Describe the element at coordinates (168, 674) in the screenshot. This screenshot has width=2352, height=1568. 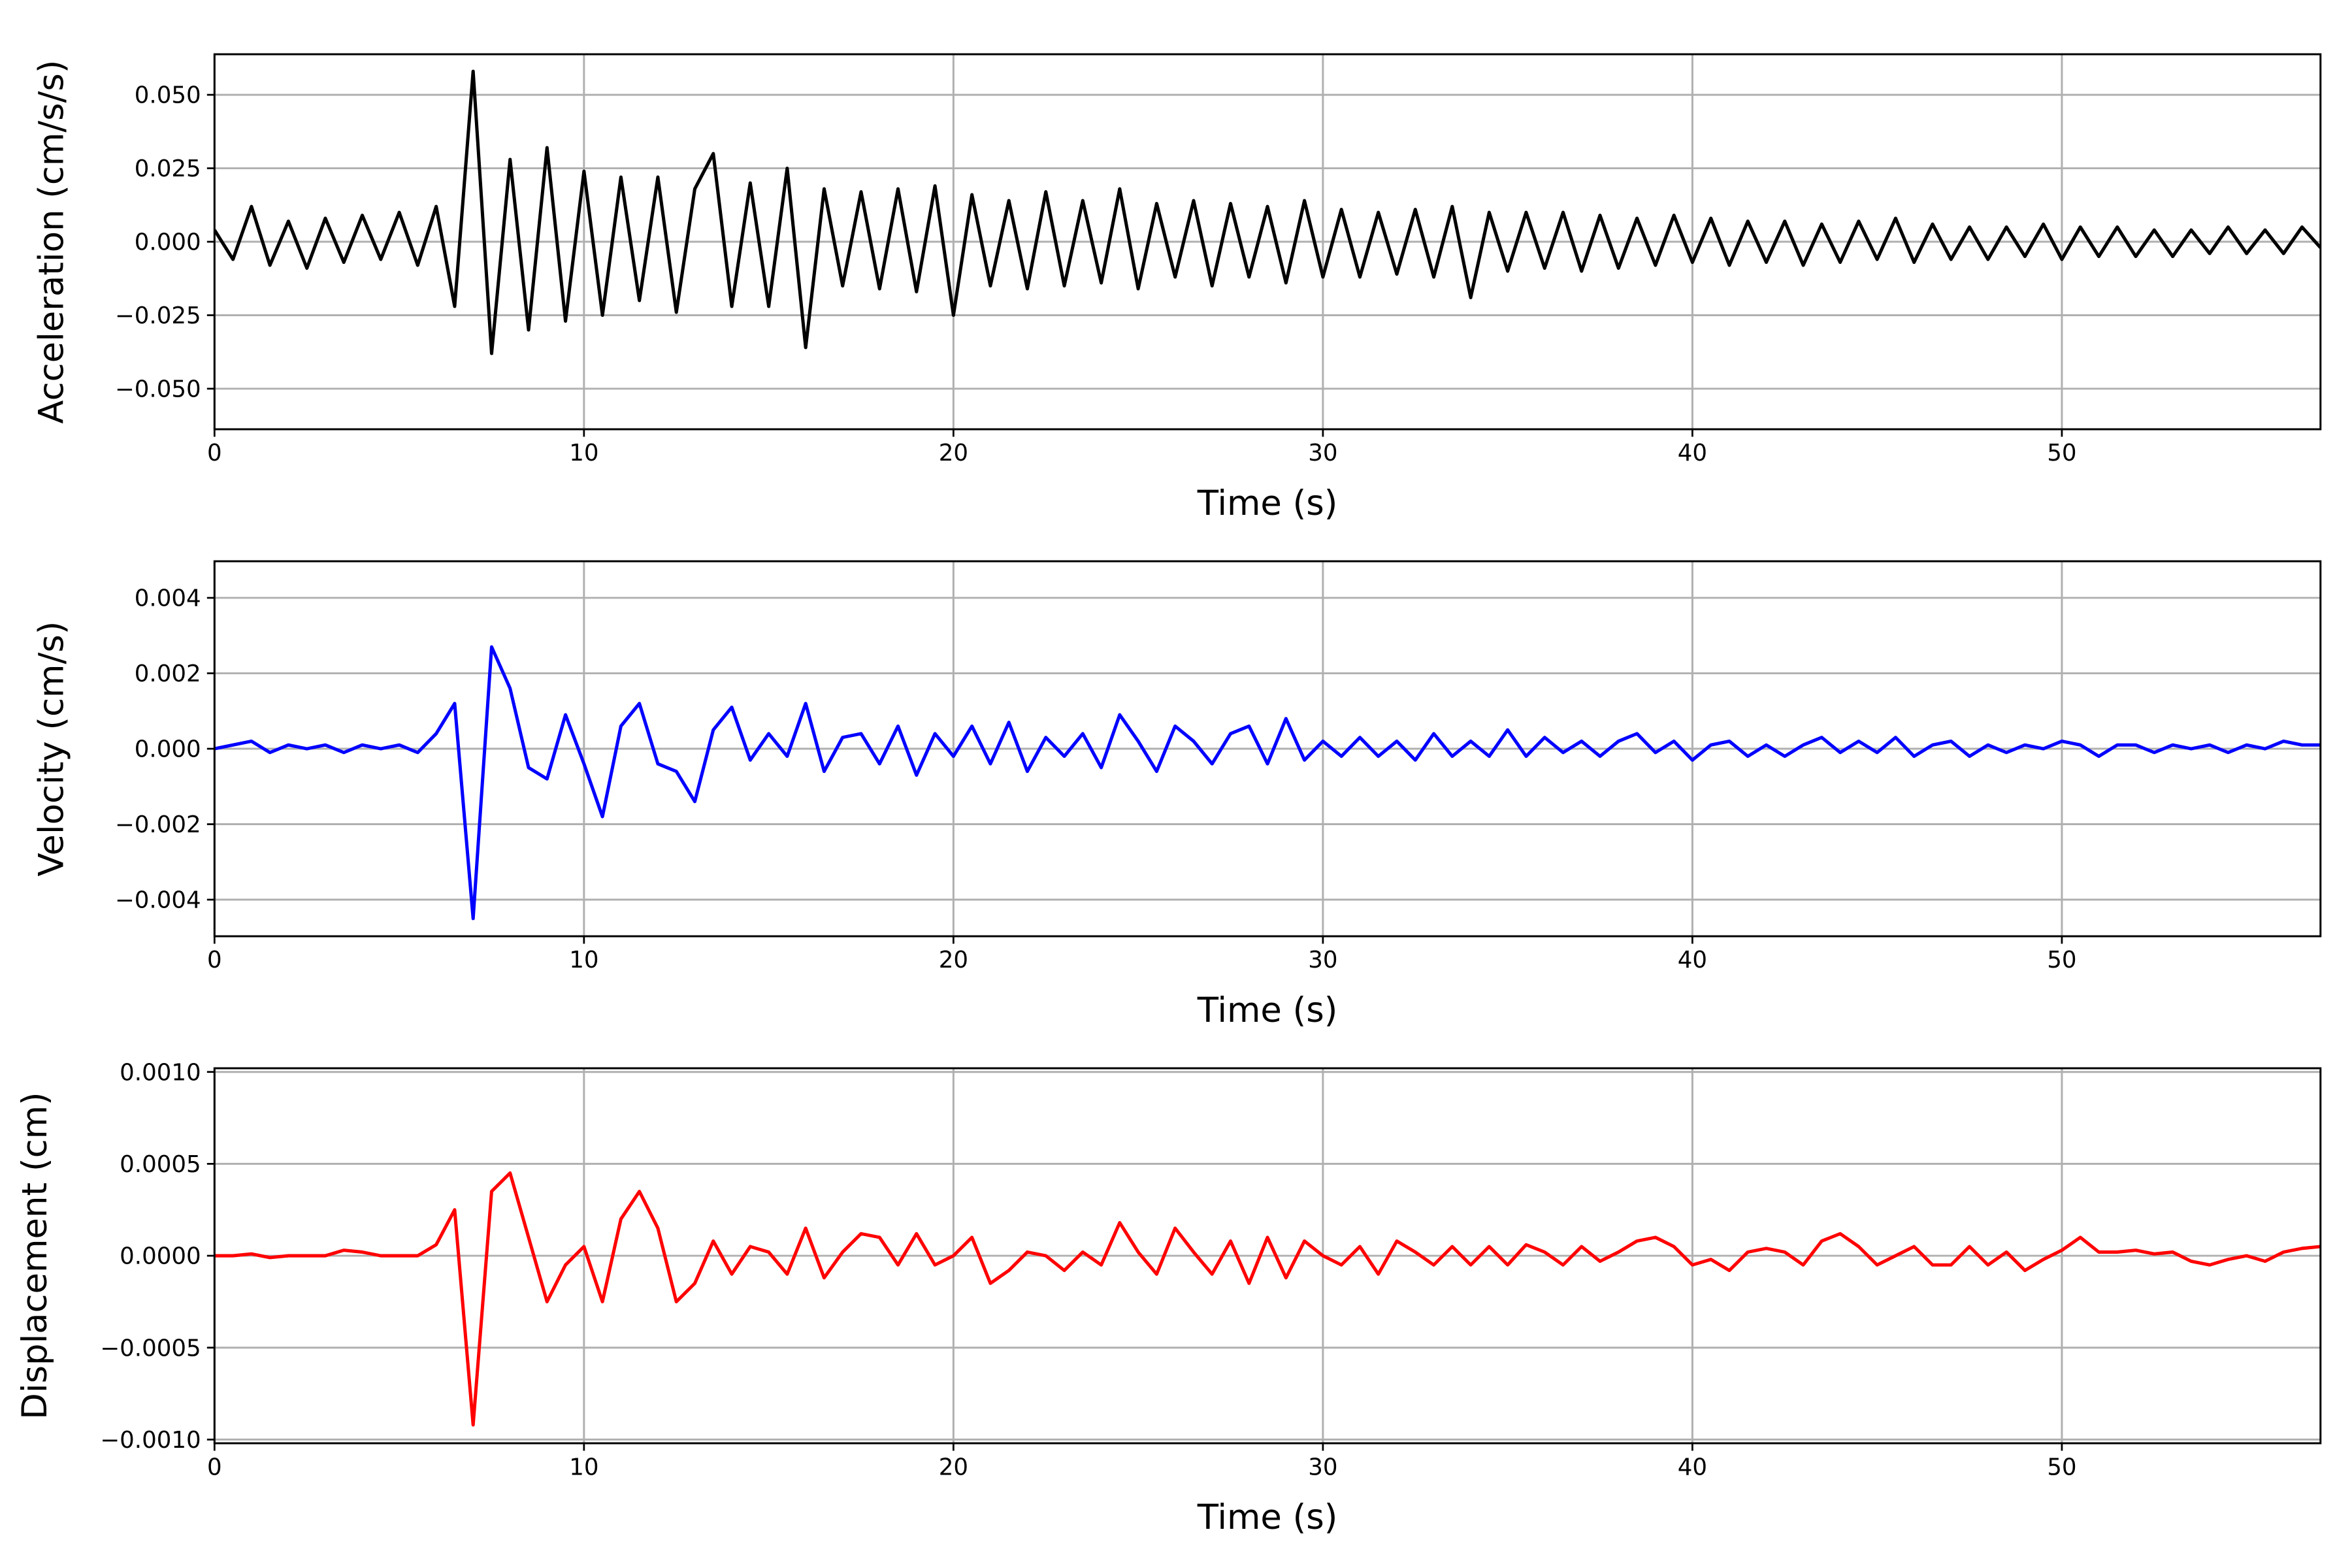
I see `y-tick-label: 0.002` at that location.